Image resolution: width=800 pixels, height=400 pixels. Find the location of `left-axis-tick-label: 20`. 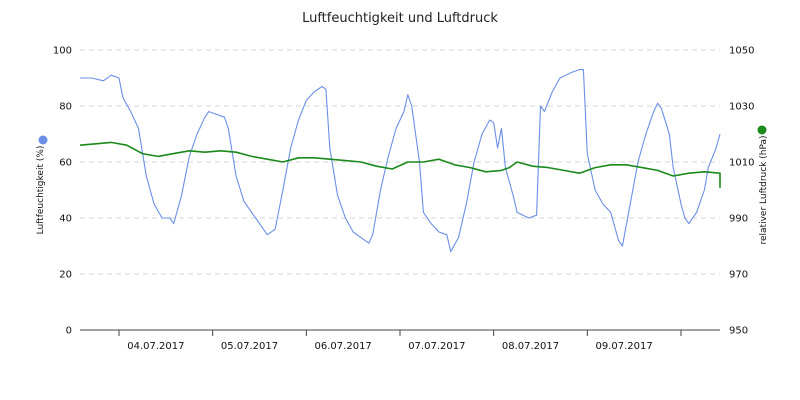

left-axis-tick-label: 20 is located at coordinates (65, 275).